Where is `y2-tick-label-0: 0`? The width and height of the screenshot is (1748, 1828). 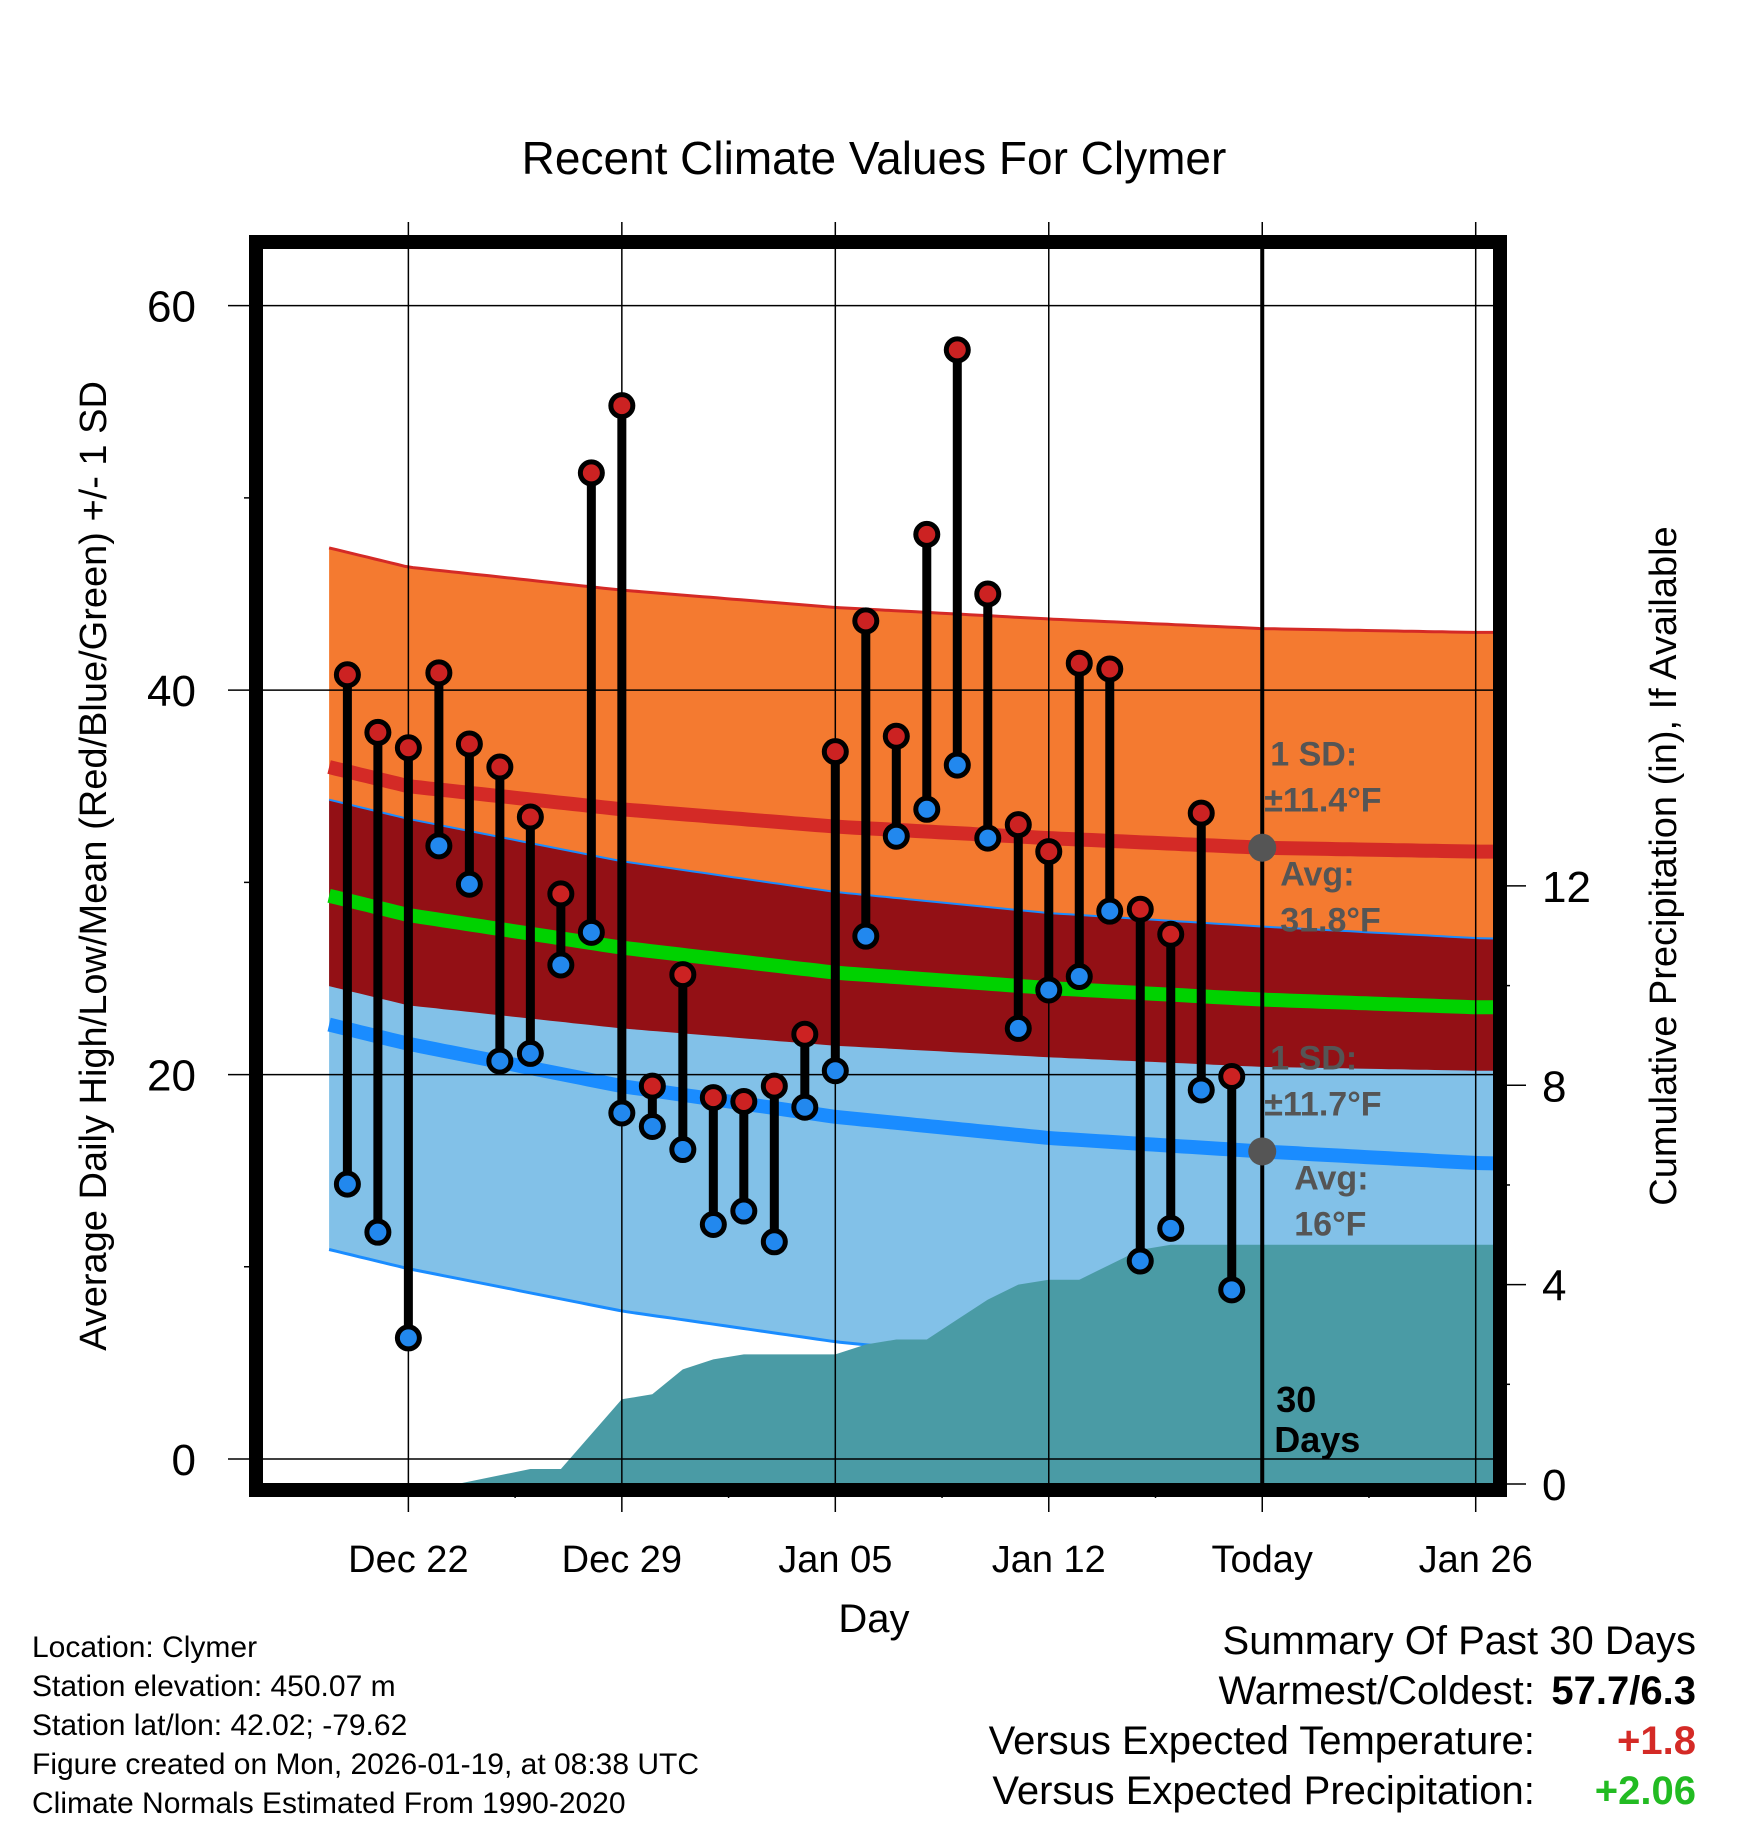 y2-tick-label-0: 0 is located at coordinates (1554, 1485).